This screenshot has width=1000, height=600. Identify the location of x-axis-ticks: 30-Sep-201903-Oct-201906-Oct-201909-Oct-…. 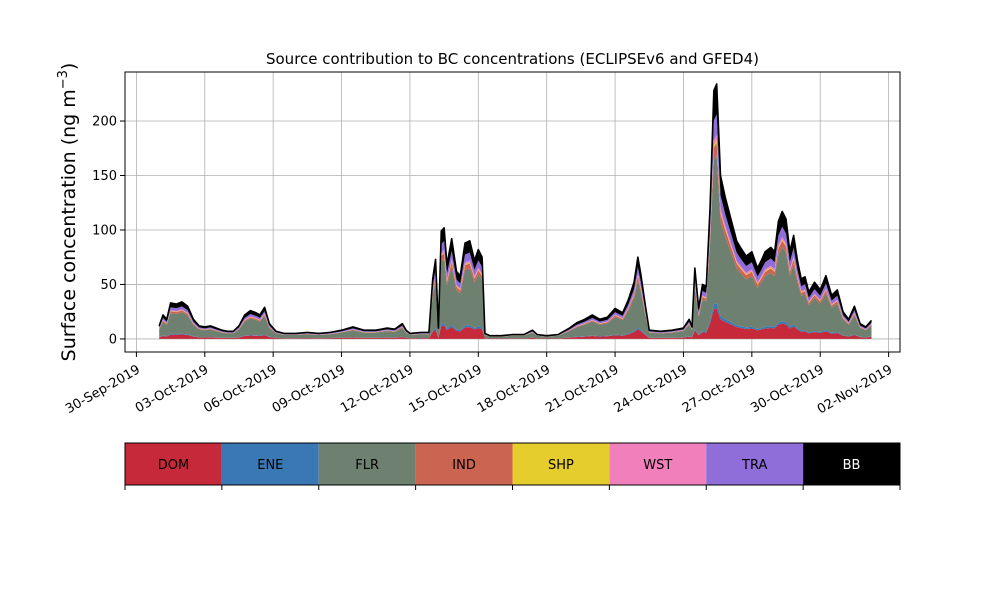
(479, 384).